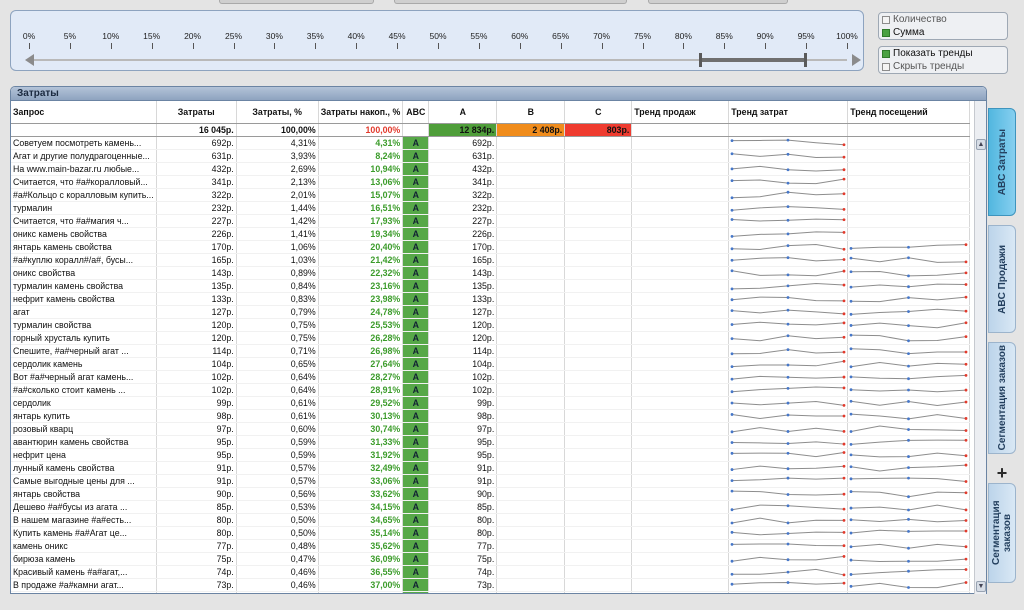 This screenshot has height=610, width=1024. What do you see at coordinates (980, 347) in the screenshot?
I see `vertical-scrollbar: ▲ ▼` at bounding box center [980, 347].